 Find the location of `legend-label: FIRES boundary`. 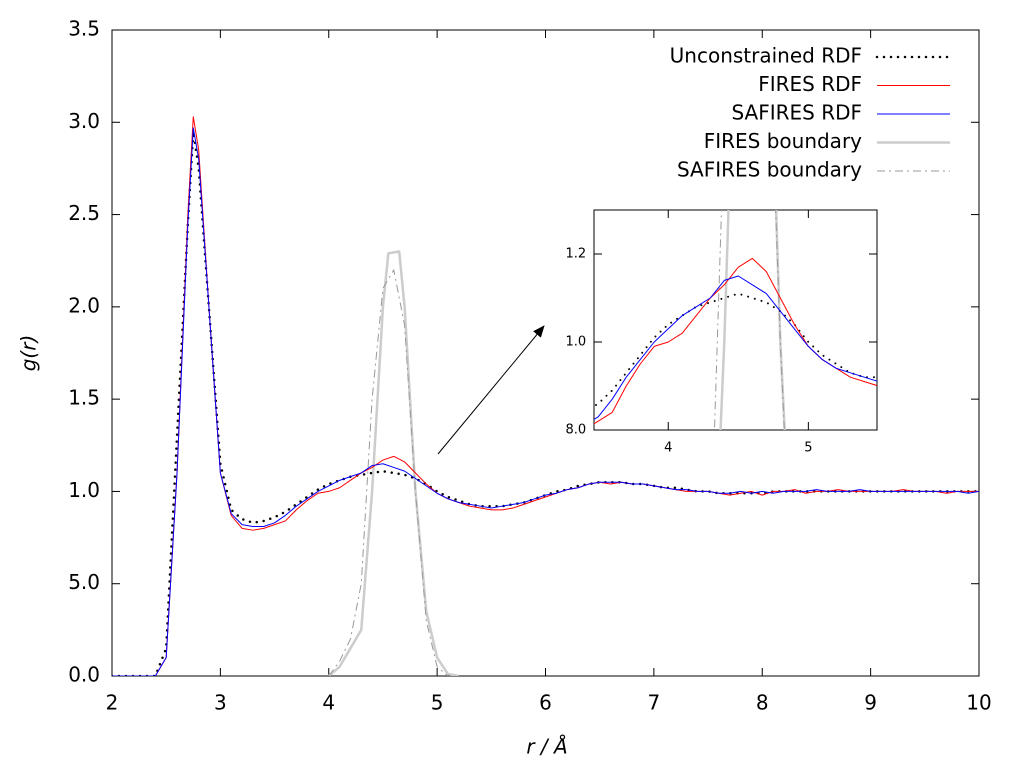

legend-label: FIRES boundary is located at coordinates (783, 141).